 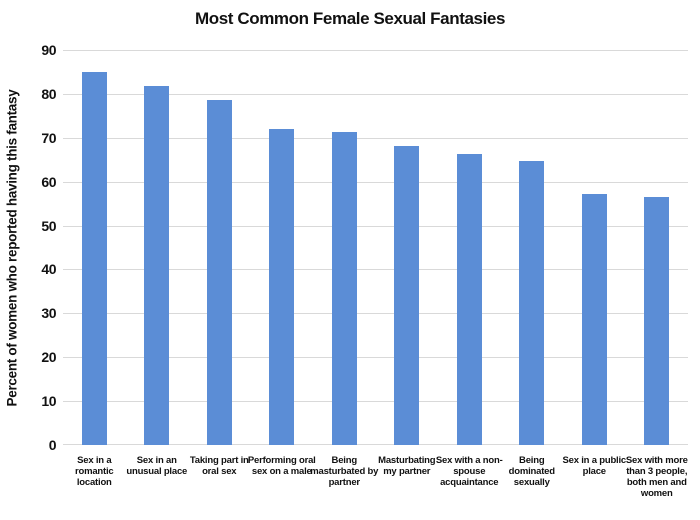 What do you see at coordinates (48, 313) in the screenshot?
I see `y-tick-label: 30` at bounding box center [48, 313].